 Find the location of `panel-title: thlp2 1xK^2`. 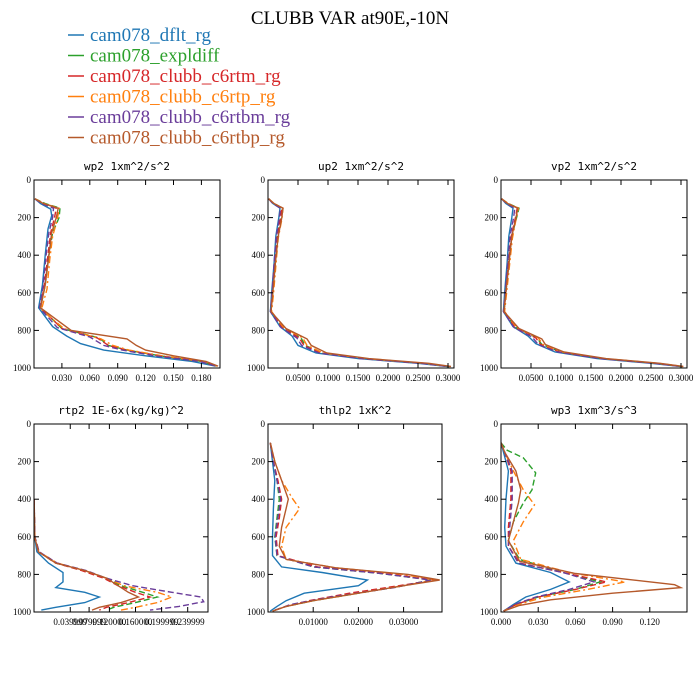

panel-title: thlp2 1xK^2 is located at coordinates (355, 410).